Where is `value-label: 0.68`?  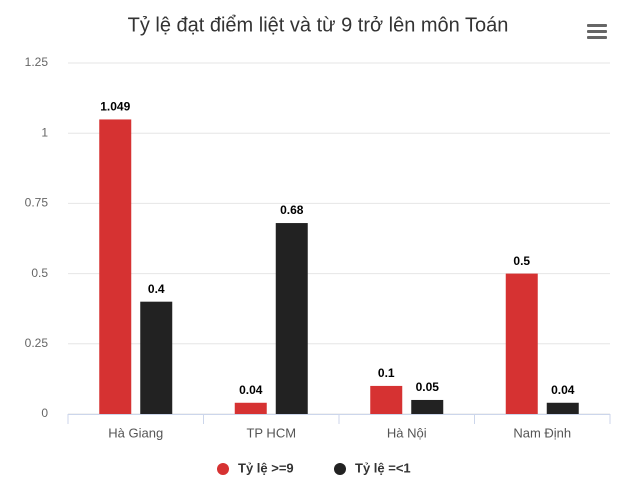 value-label: 0.68 is located at coordinates (292, 210).